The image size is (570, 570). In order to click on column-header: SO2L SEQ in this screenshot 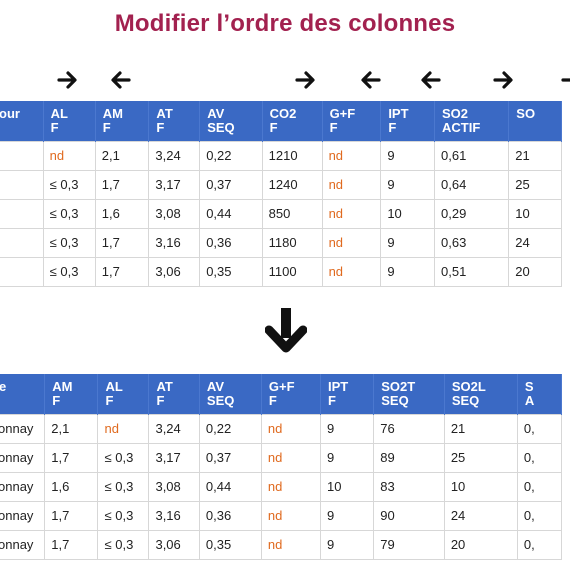, I will do `click(481, 394)`.